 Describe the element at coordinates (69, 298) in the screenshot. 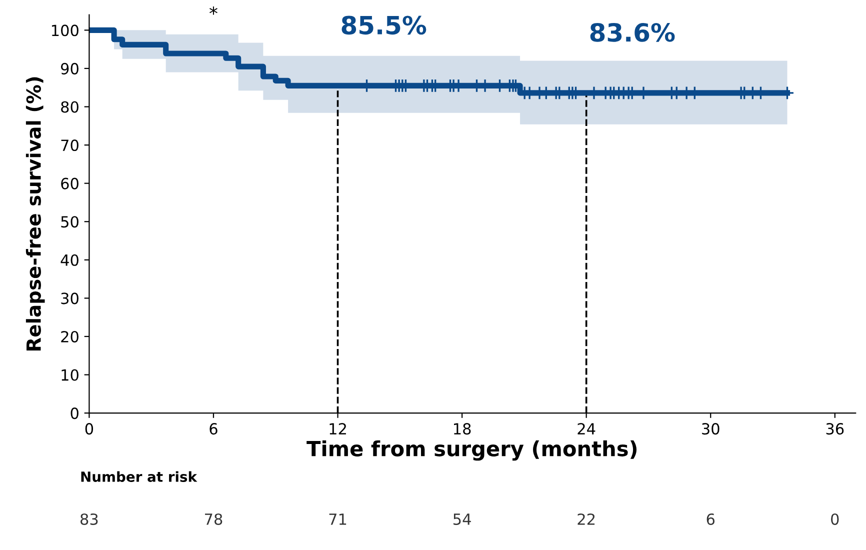

I see `y-tick-label: 30` at that location.